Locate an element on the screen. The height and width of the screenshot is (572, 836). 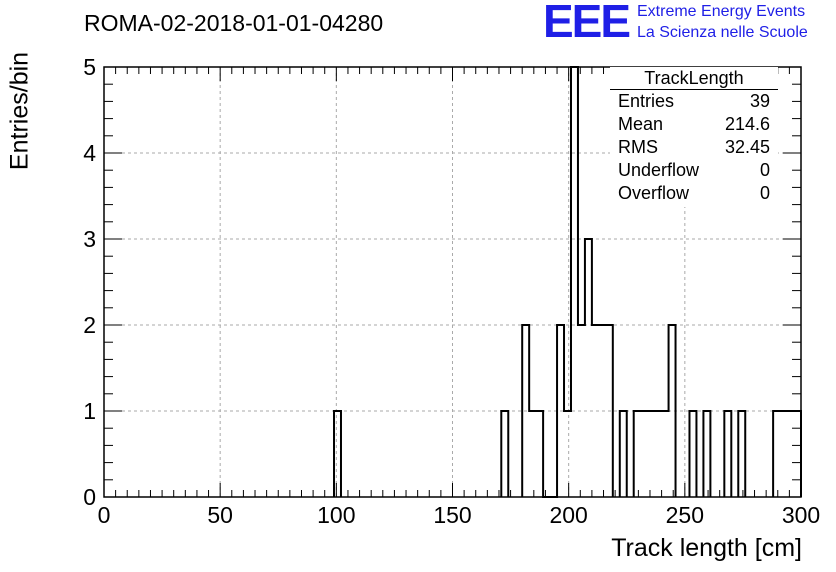
stats-row-overflow: Overflow 0 is located at coordinates (694, 193).